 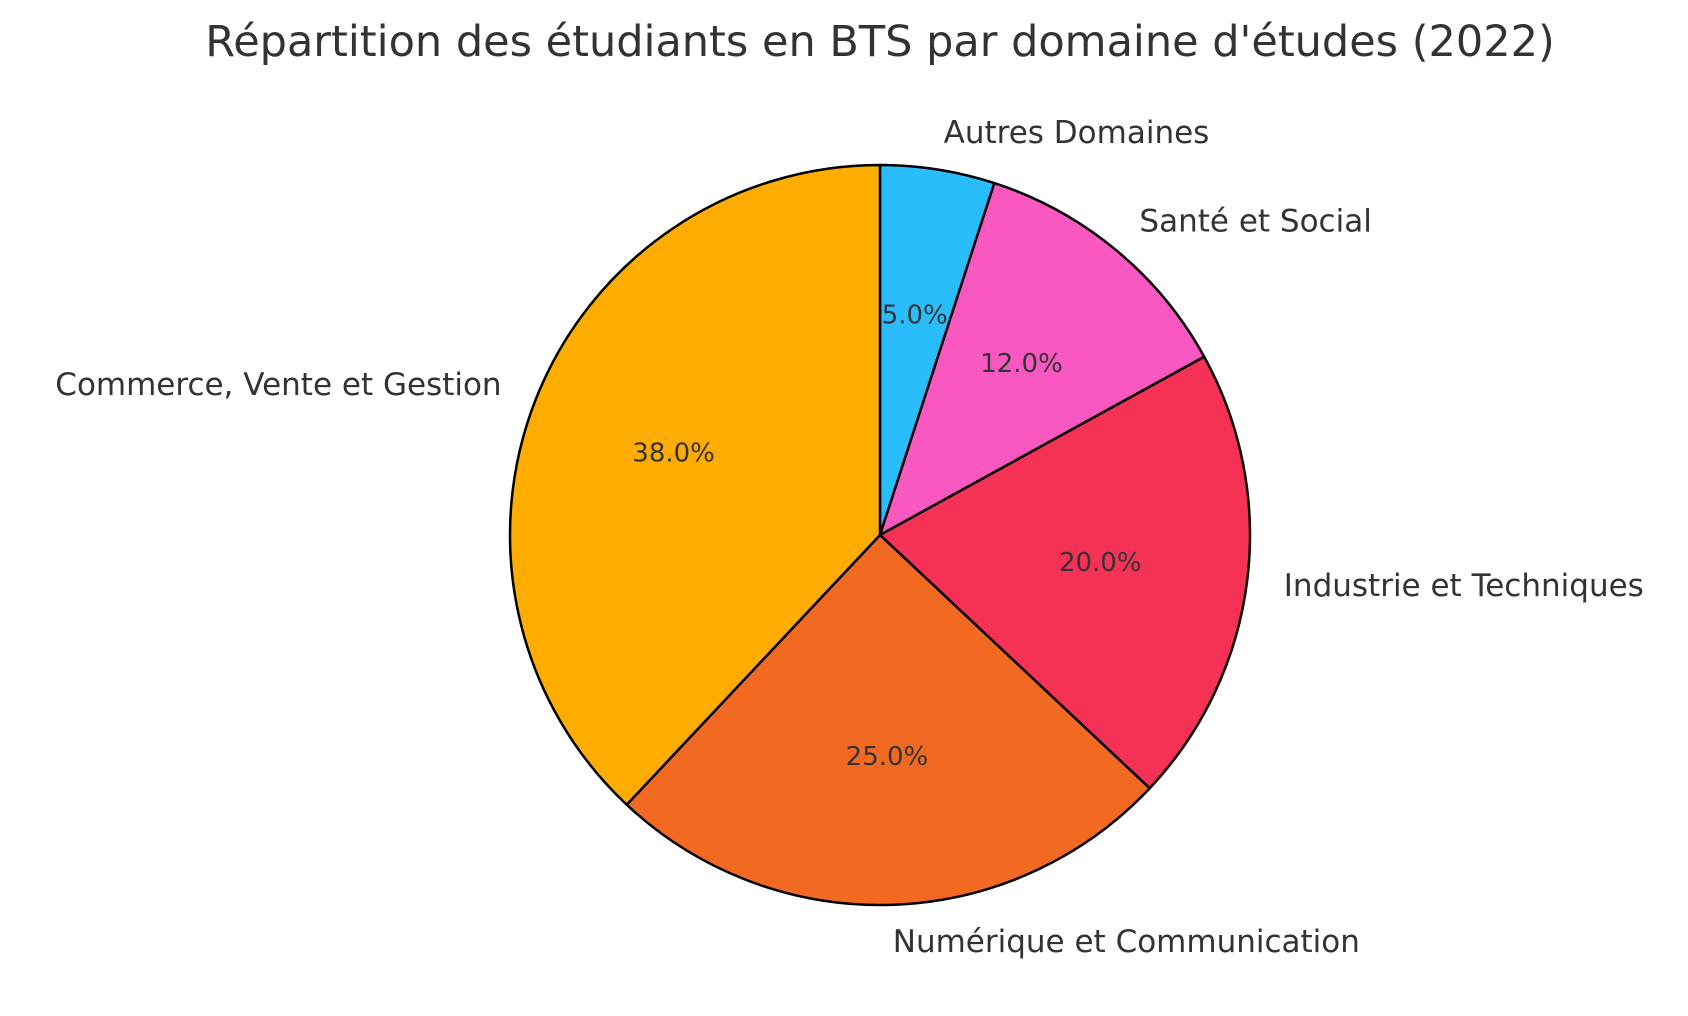 I want to click on pie-slice-industrie-et-techniques, so click(x=1065, y=572).